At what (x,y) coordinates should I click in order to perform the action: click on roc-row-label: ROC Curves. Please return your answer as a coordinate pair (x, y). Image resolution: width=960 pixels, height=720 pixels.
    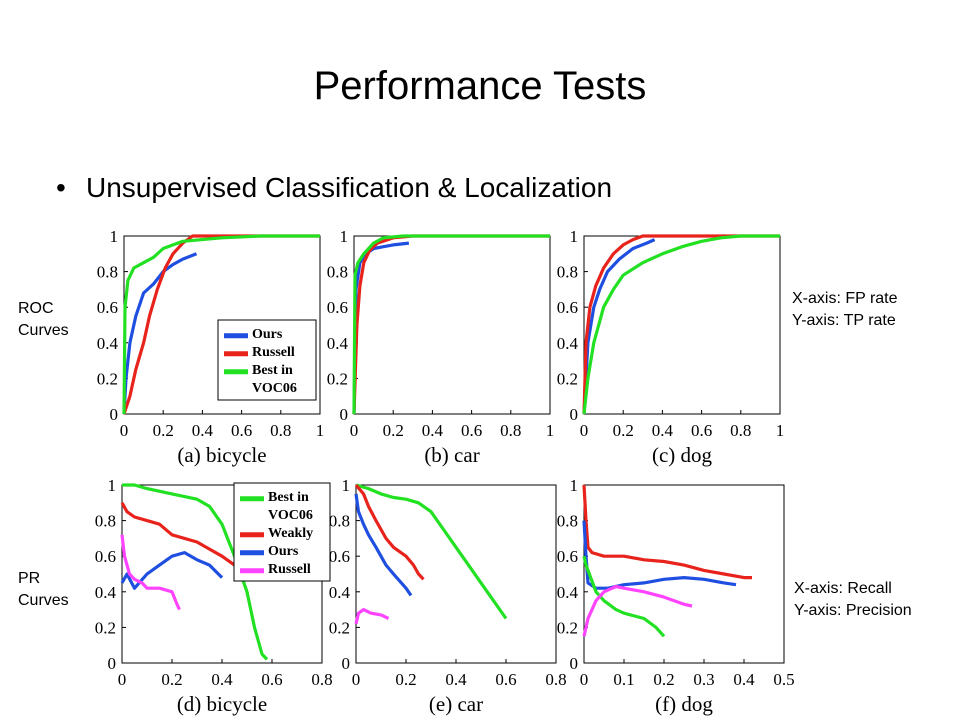
    Looking at the image, I should click on (43, 320).